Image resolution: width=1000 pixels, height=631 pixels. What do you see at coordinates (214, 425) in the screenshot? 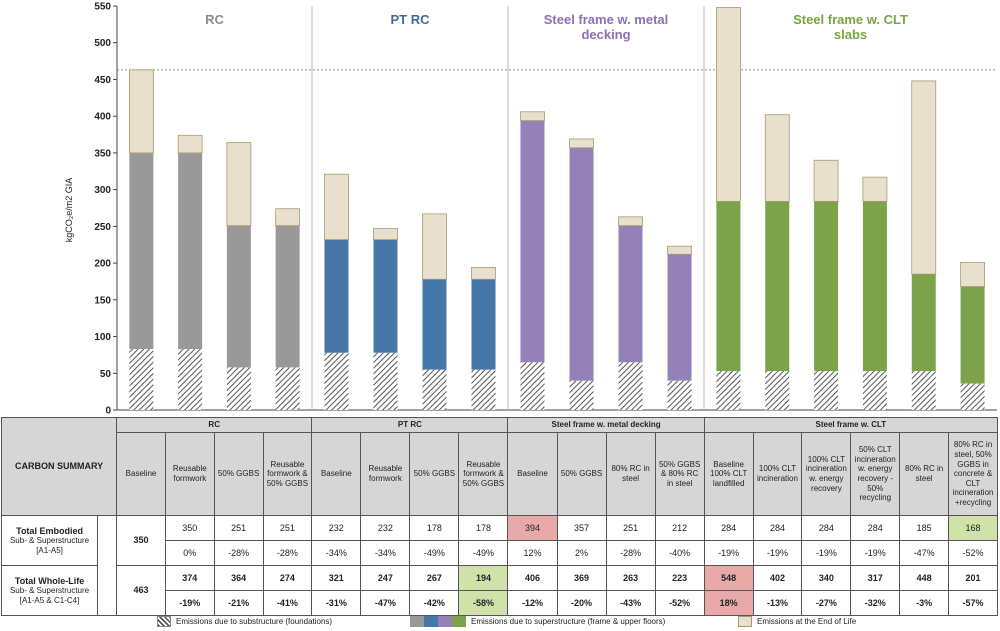
I see `table-group-header: RC` at bounding box center [214, 425].